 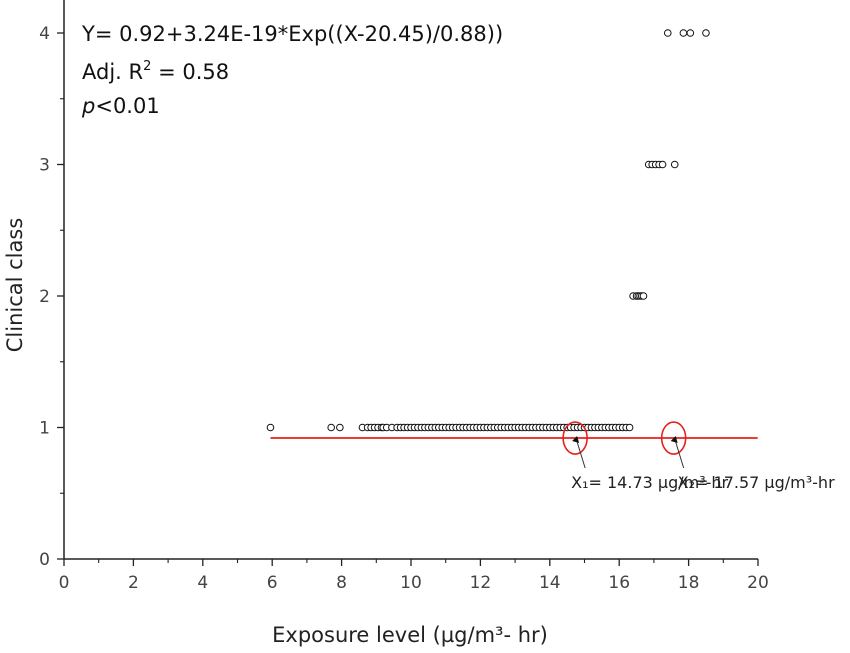 What do you see at coordinates (481, 583) in the screenshot?
I see `x-tick-label: 12` at bounding box center [481, 583].